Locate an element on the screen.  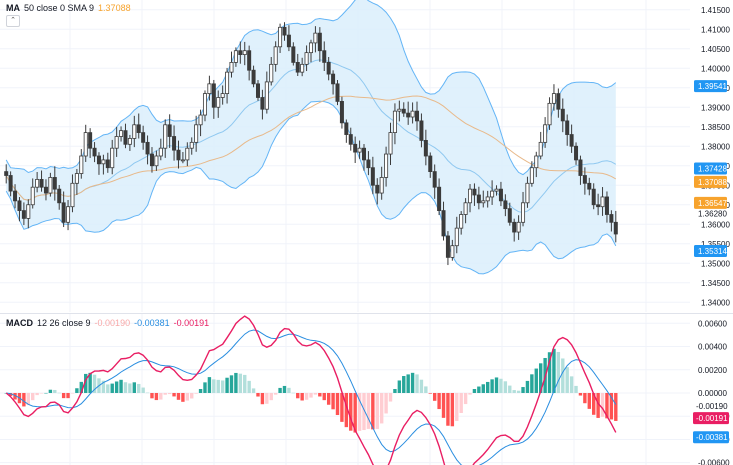
svg-text: 1.35314 is located at coordinates (712, 251).